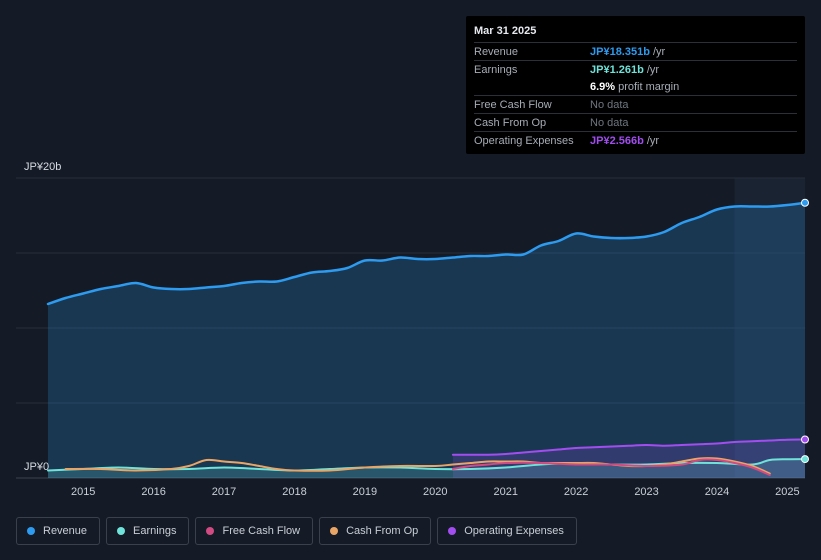 This screenshot has height=560, width=821. I want to click on legend-item-cash-from-op: Cash From Op, so click(375, 531).